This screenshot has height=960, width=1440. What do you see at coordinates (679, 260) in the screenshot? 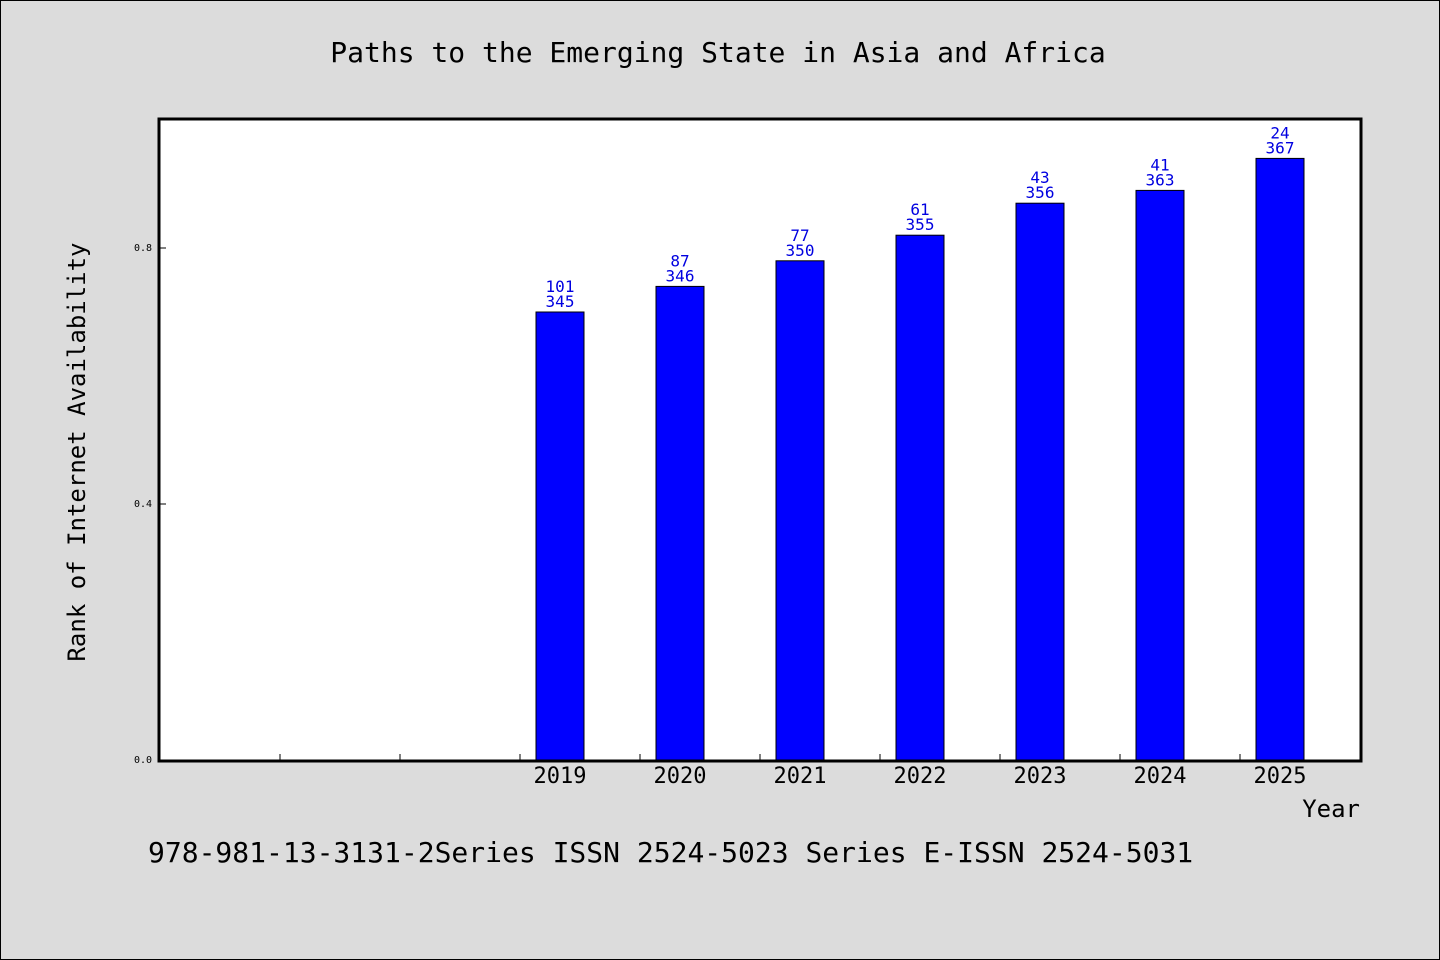
I see `data-label-top: 87` at bounding box center [679, 260].